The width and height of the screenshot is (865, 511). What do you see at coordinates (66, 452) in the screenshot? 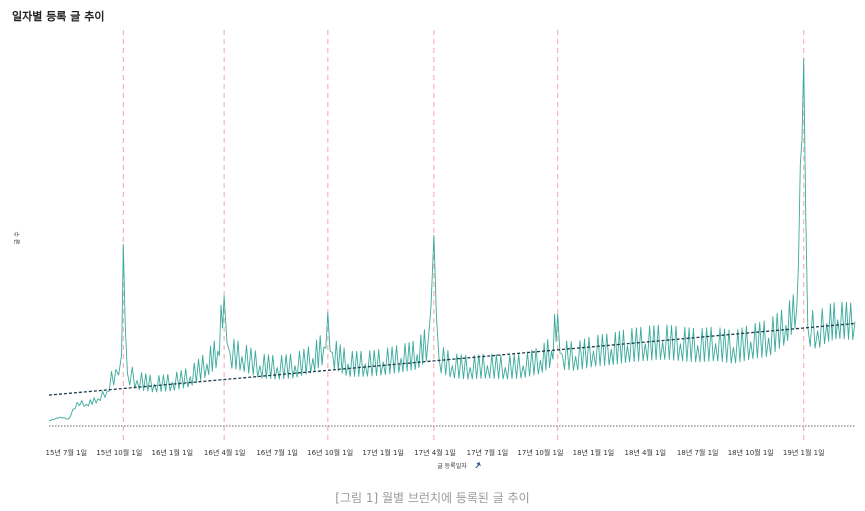
I see `x-tick-label: 15년 7월 1일` at bounding box center [66, 452].